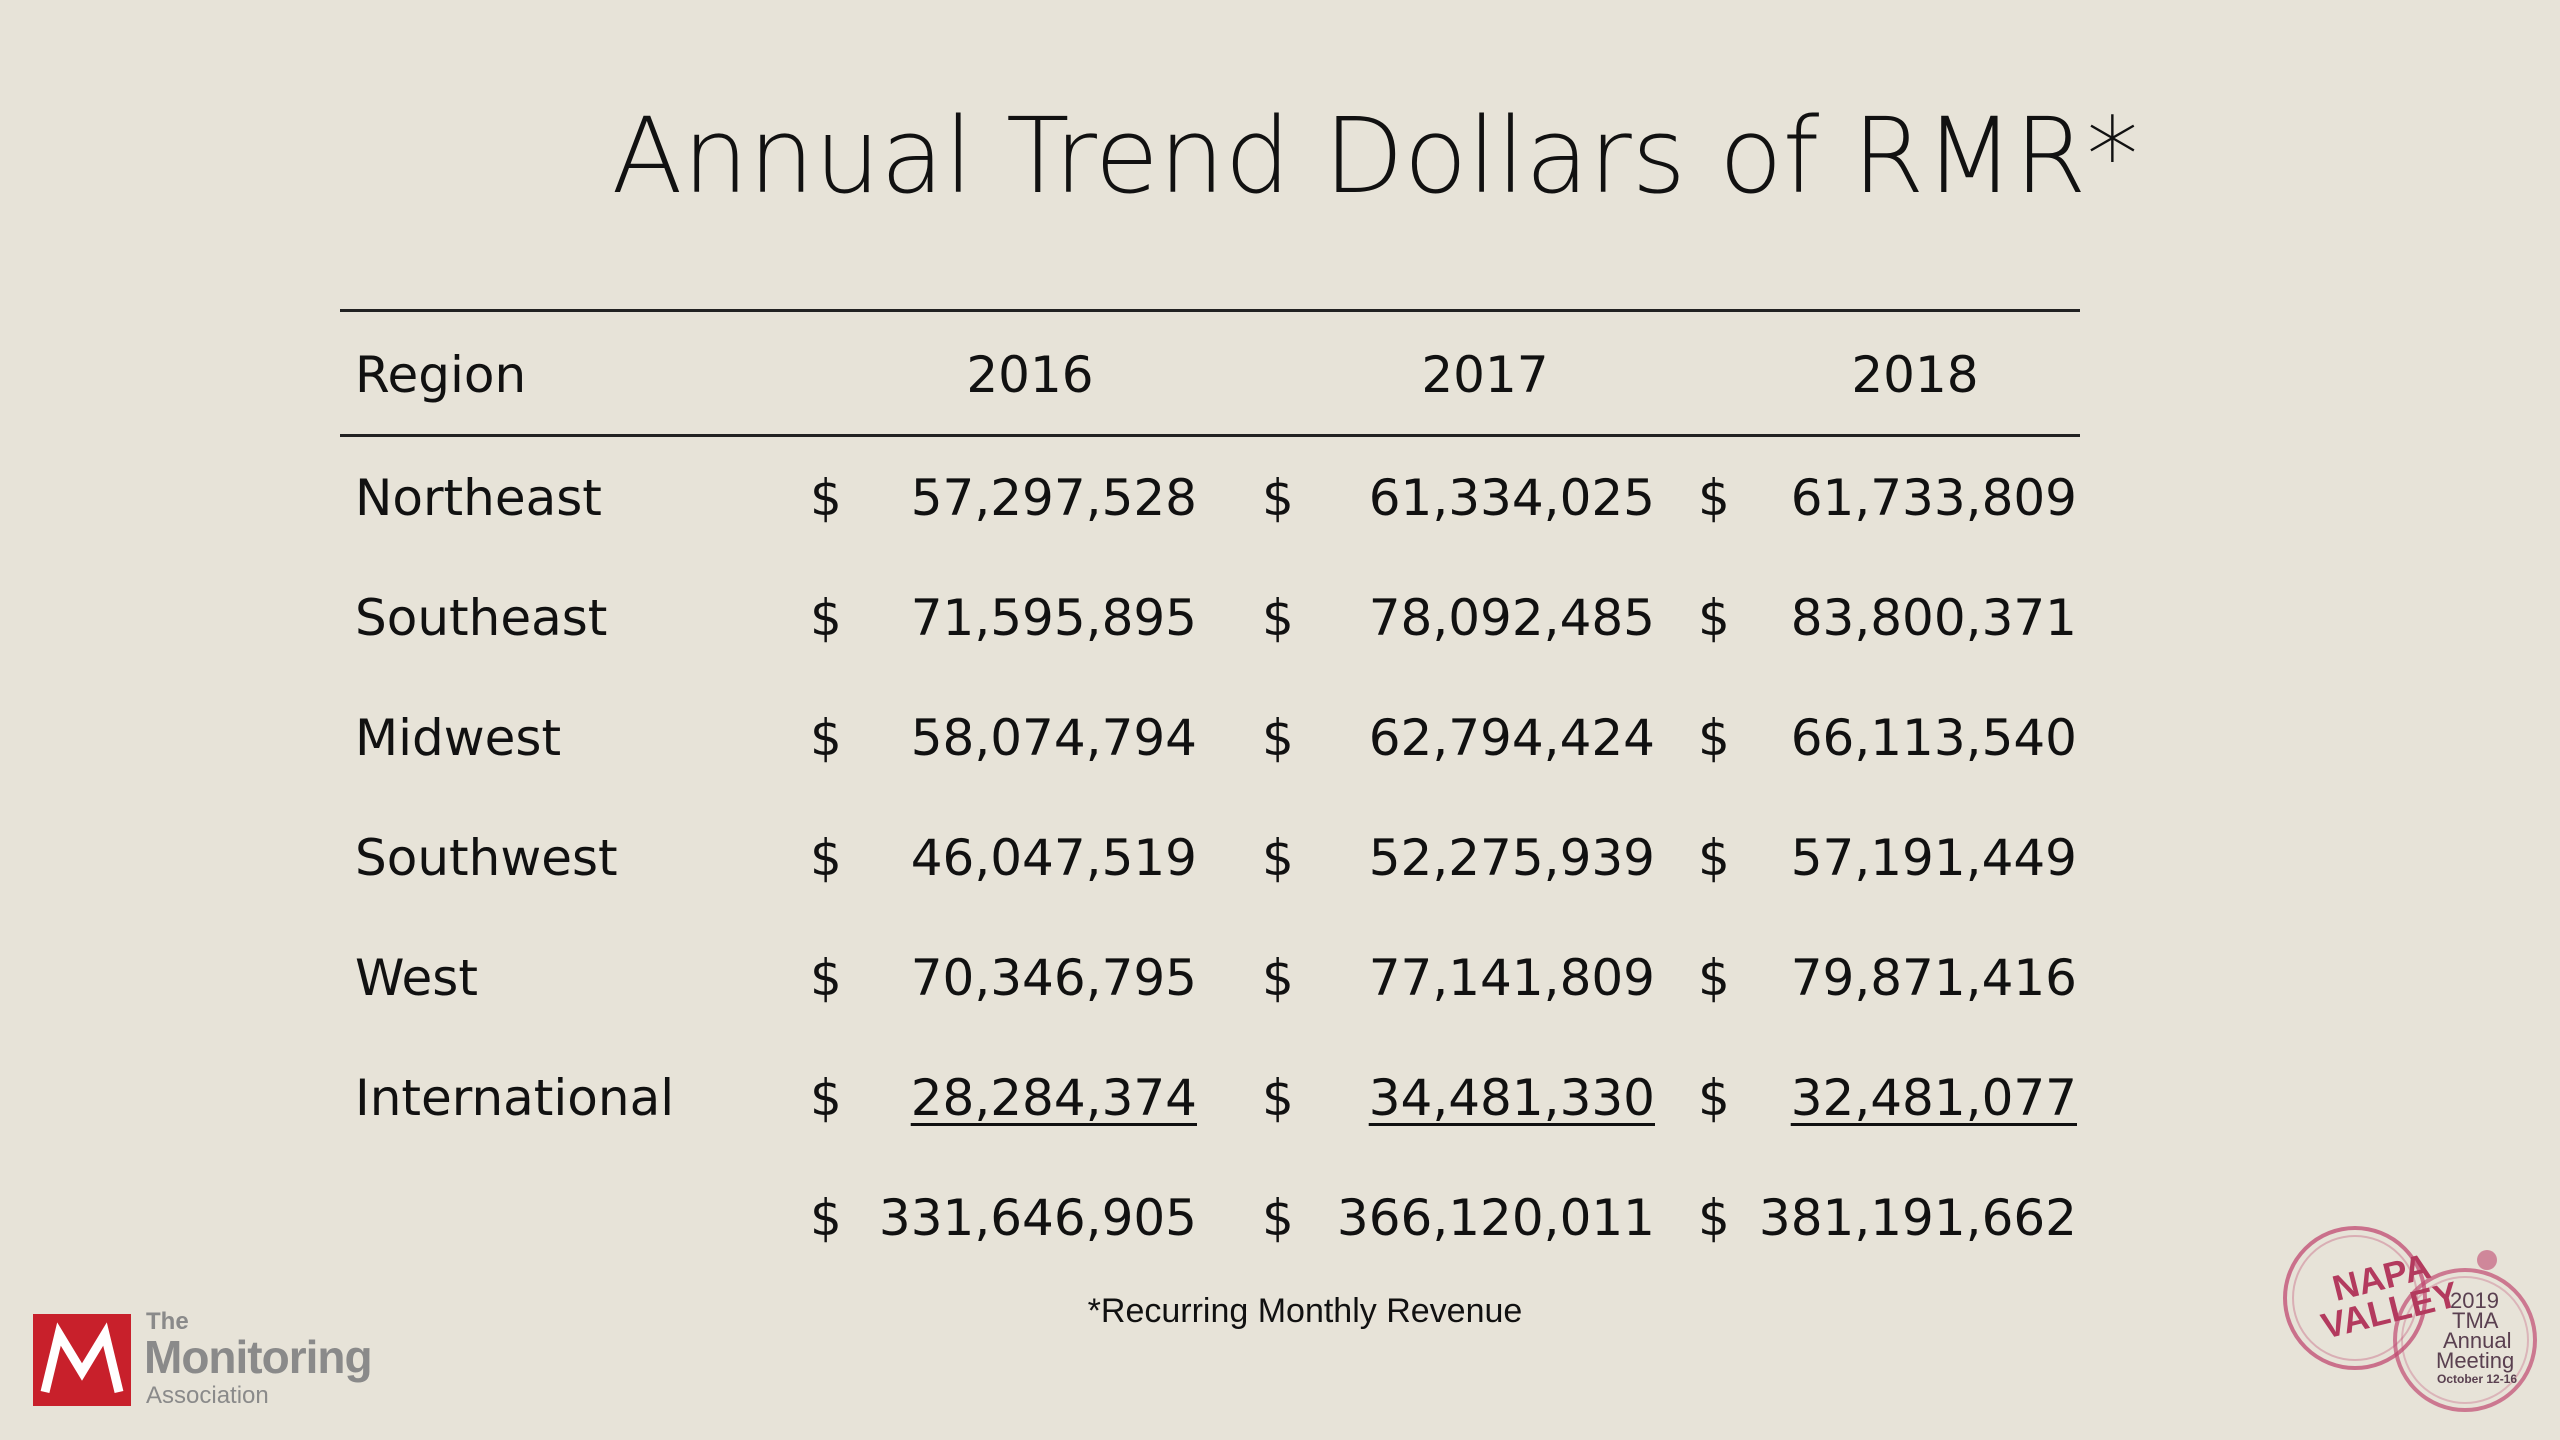 The image size is (2560, 1440). Describe the element at coordinates (1053, 498) in the screenshot. I see `value-2016: 57,297,528` at that location.